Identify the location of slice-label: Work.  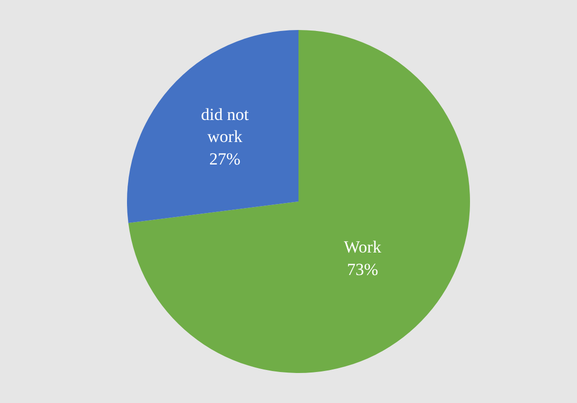
(363, 247).